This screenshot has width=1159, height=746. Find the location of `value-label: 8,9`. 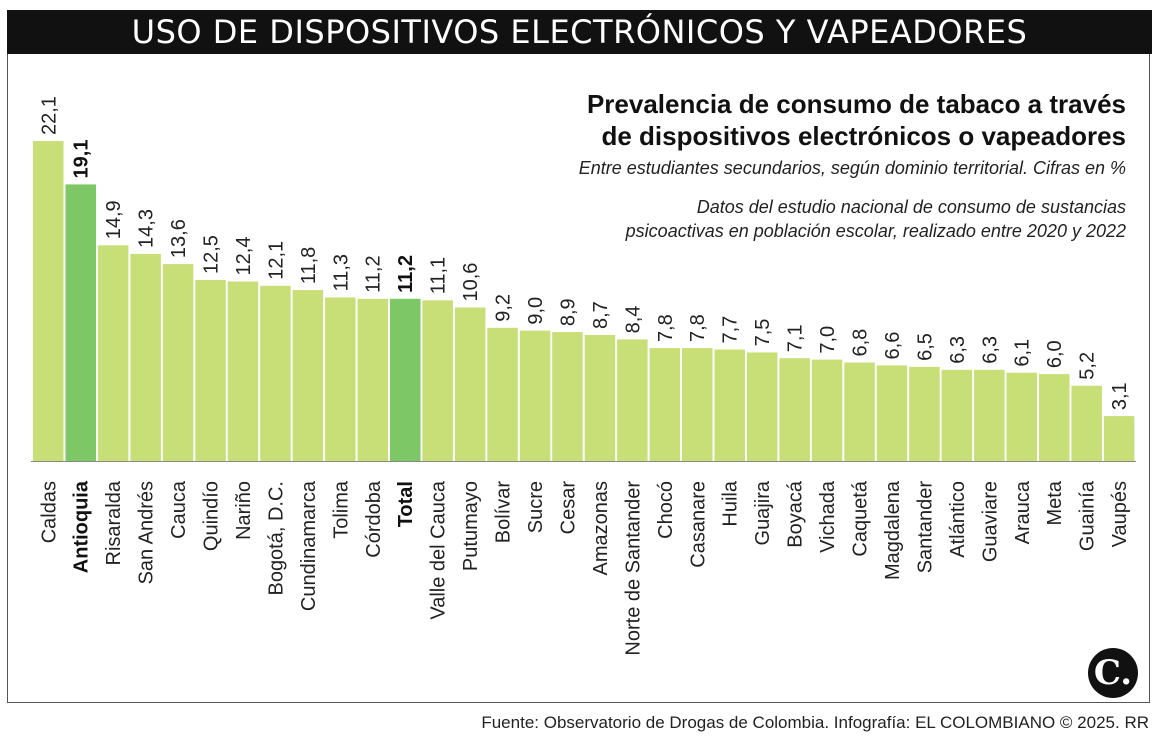

value-label: 8,9 is located at coordinates (568, 312).